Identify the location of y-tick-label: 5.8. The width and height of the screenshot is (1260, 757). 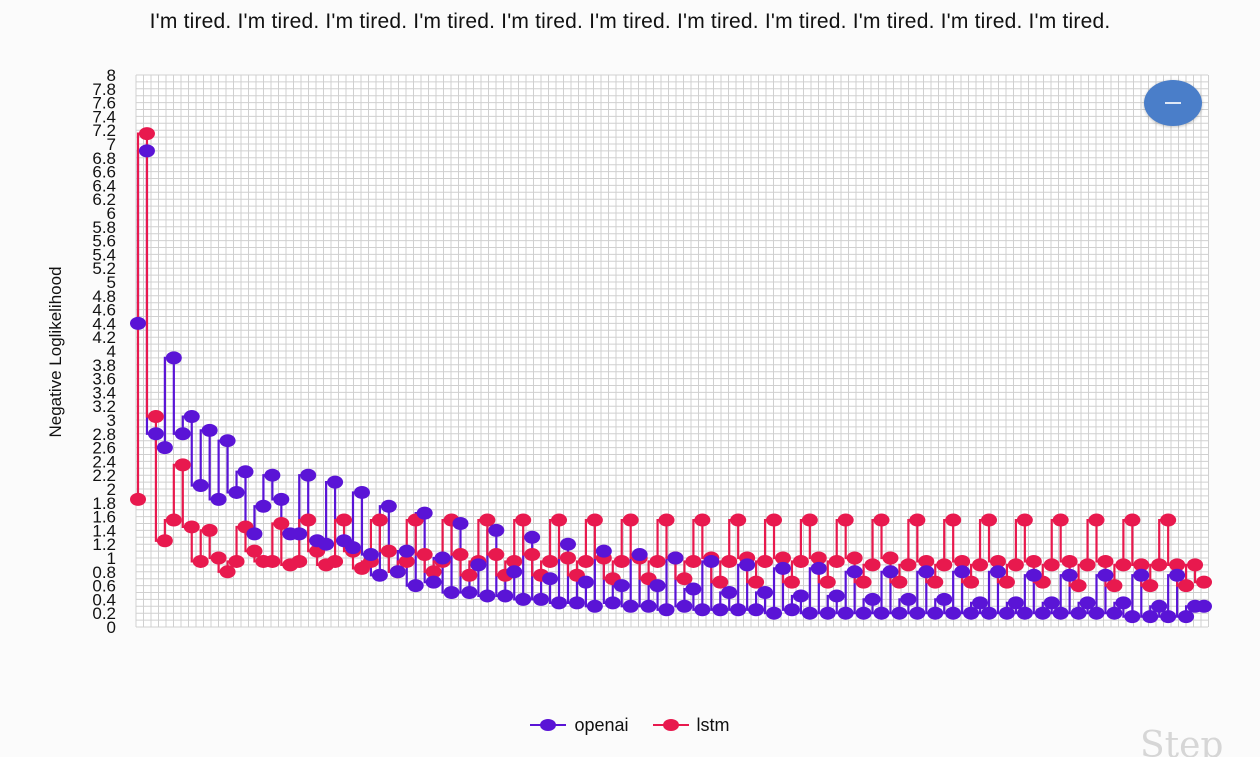
(104, 227).